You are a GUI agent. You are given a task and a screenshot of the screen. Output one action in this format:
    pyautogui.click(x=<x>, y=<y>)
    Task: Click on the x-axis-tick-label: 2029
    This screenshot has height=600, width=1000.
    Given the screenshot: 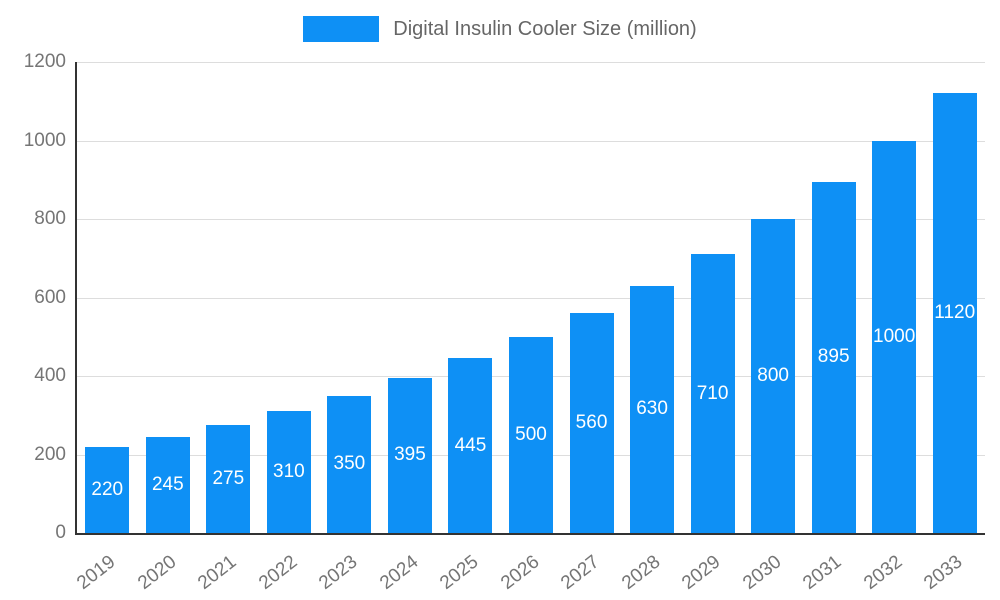 What is the action you would take?
    pyautogui.click(x=701, y=572)
    